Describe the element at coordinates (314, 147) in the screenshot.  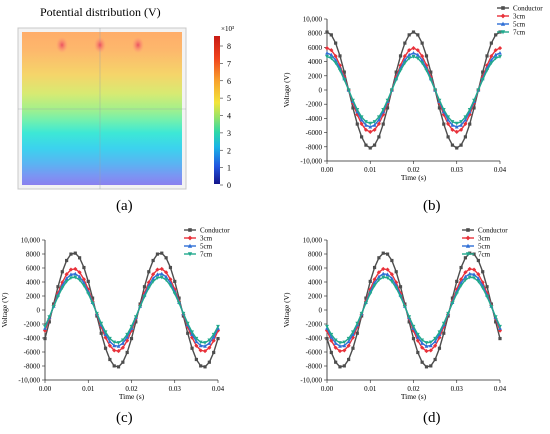
I see `y-tick-label: -8000` at that location.